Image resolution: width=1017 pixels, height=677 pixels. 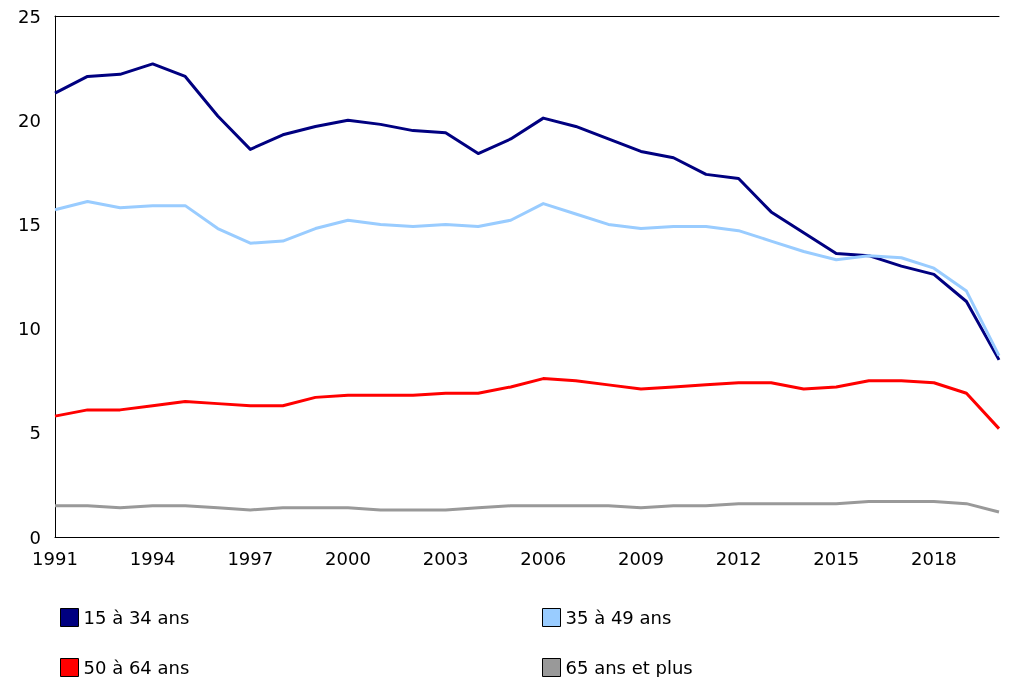 I want to click on y-tick-label: 0, so click(x=35, y=537).